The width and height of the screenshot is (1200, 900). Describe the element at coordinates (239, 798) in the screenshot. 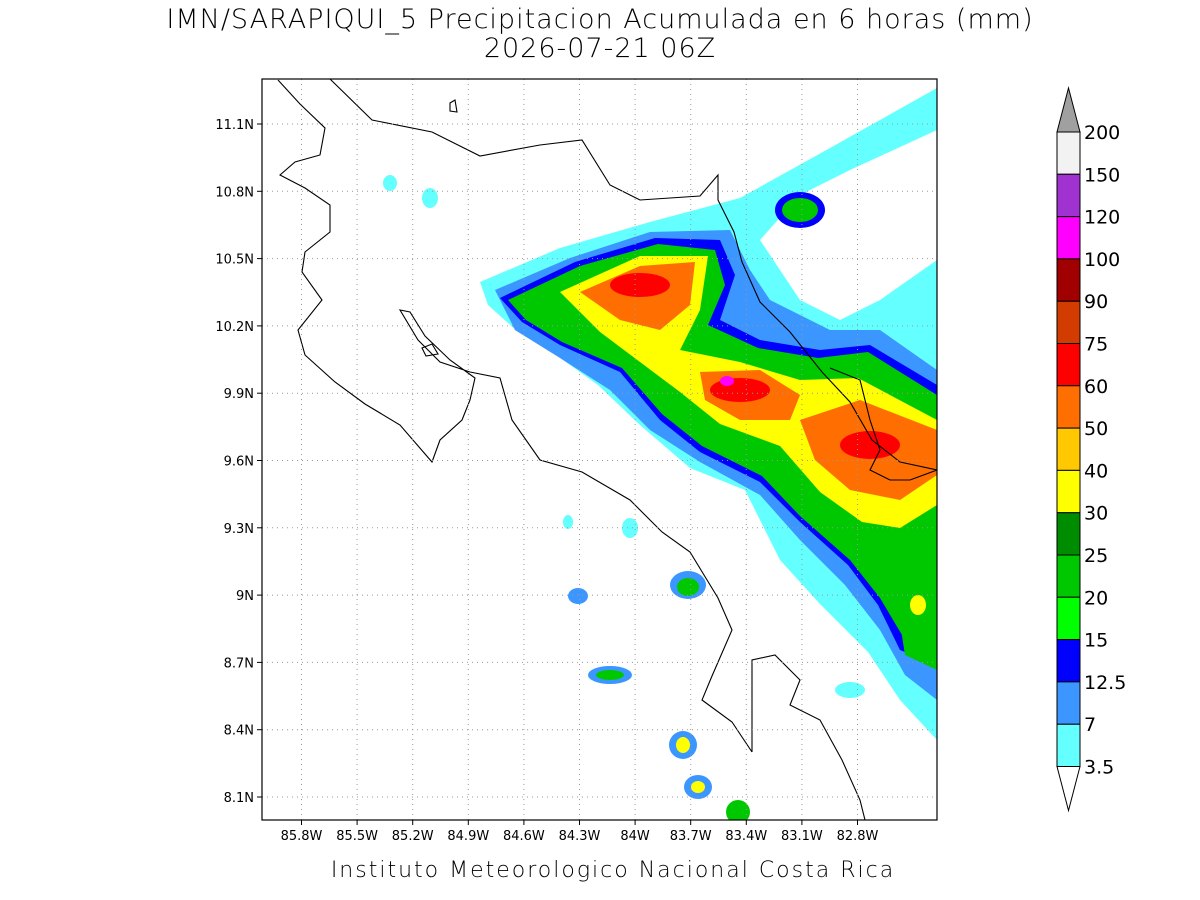

I see `y-tick-label: 8.1N` at that location.